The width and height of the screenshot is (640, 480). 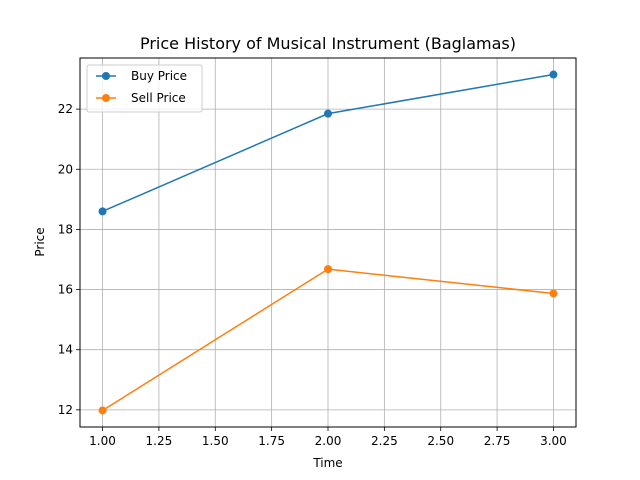 I want to click on y-tick-label: 22, so click(x=65, y=109).